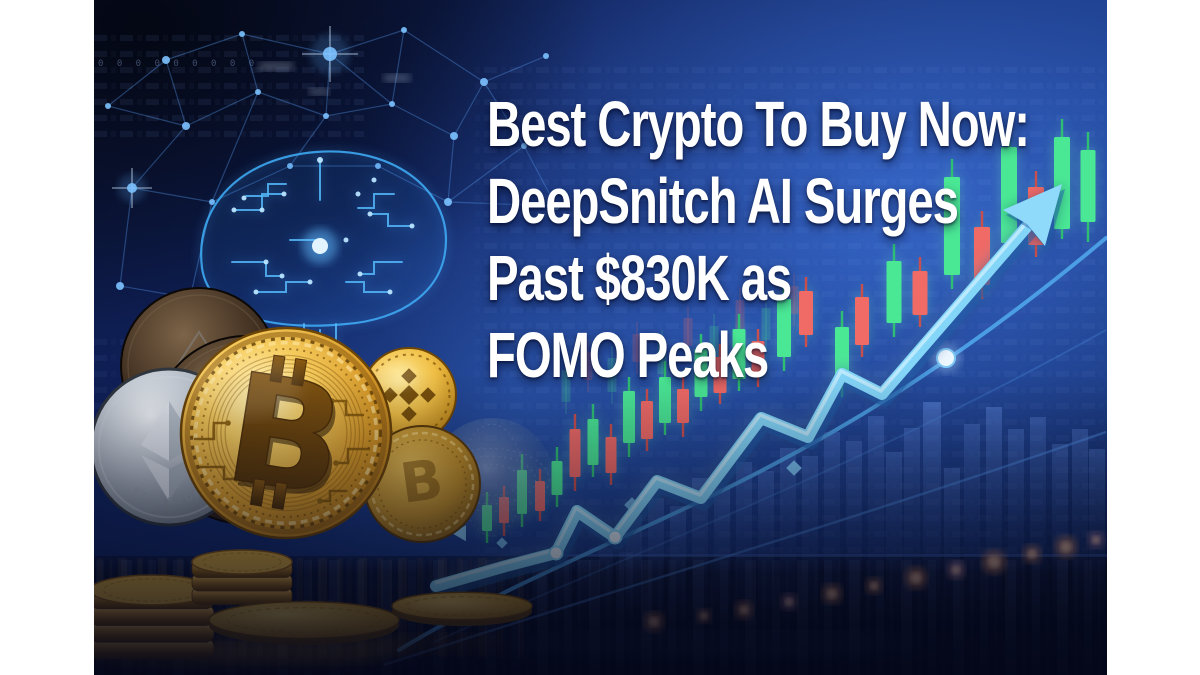 The width and height of the screenshot is (1200, 675). I want to click on headline-line-4: FOMO Peaks, so click(628, 355).